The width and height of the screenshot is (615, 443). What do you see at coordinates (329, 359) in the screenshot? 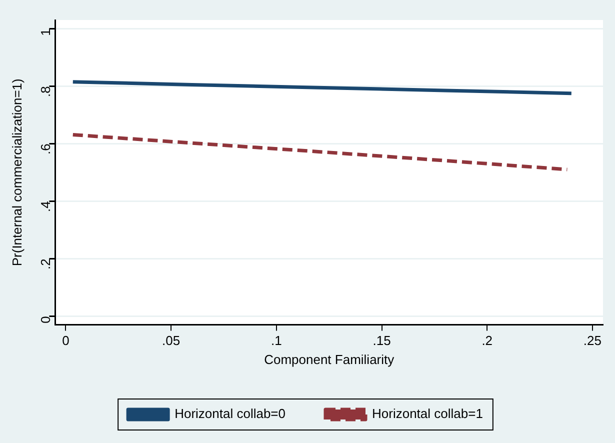
I see `x-axis-title: Component Familiarity` at bounding box center [329, 359].